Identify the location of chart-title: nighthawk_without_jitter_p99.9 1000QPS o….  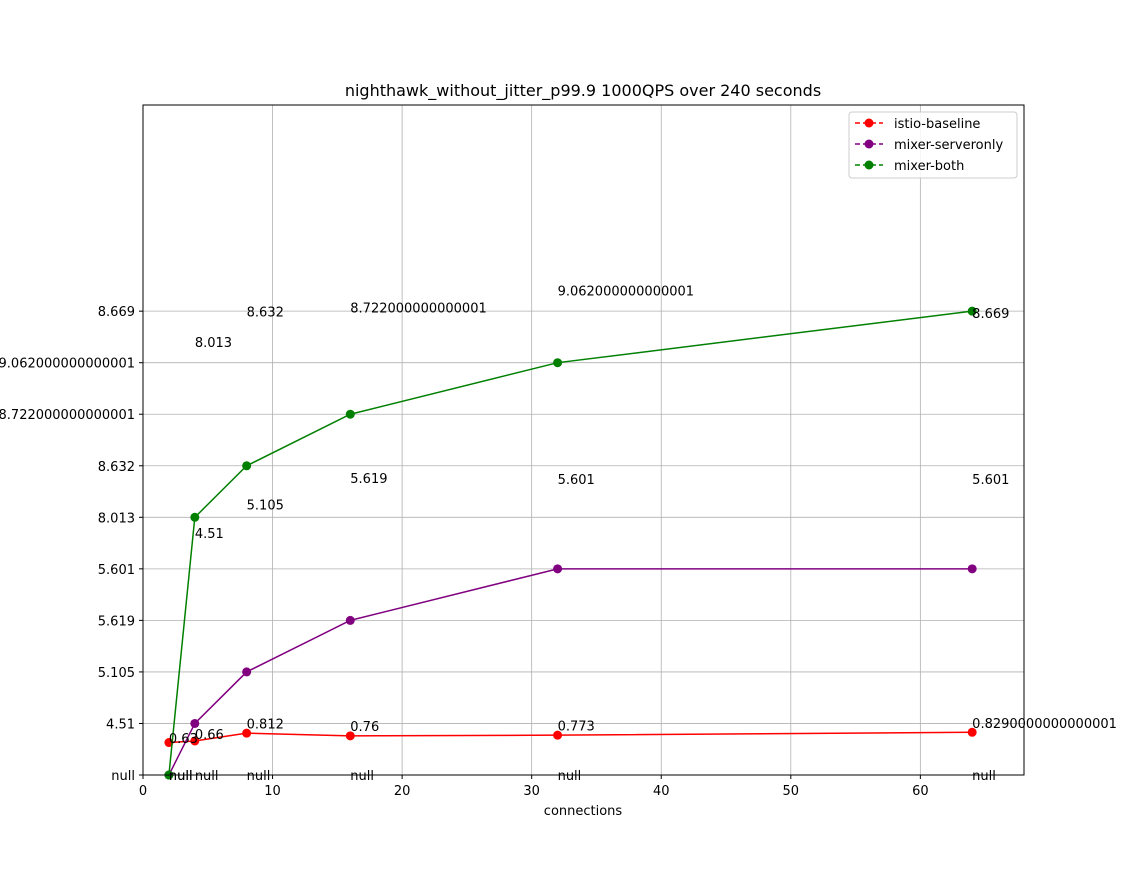
(583, 91).